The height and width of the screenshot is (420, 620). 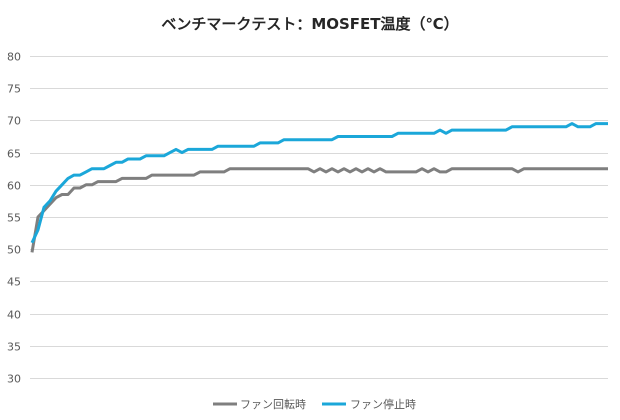 I want to click on y-axis-tick-labels: 30 35 40 45 50 55 60 65 70 75 80, so click(x=14, y=218).